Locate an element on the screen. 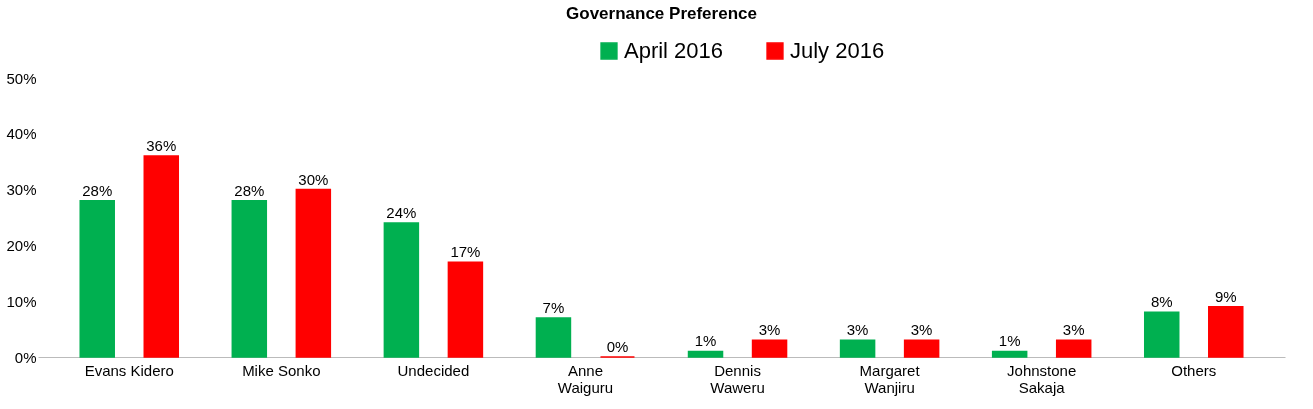 This screenshot has height=409, width=1313. x-tick-label: Dennis Waweru is located at coordinates (737, 378).